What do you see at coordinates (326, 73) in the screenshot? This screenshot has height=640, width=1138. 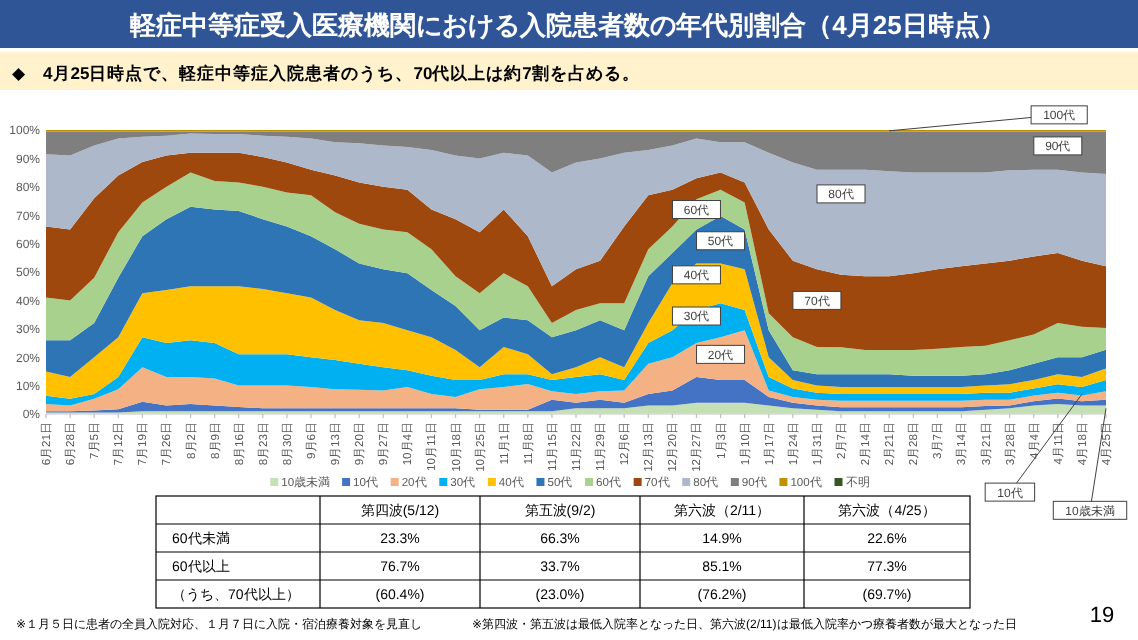 I see `chart-subtitle: ◆ 4月25日時点で、軽症中等症入院患者のうち、70代以上は約7割を占める。` at bounding box center [326, 73].